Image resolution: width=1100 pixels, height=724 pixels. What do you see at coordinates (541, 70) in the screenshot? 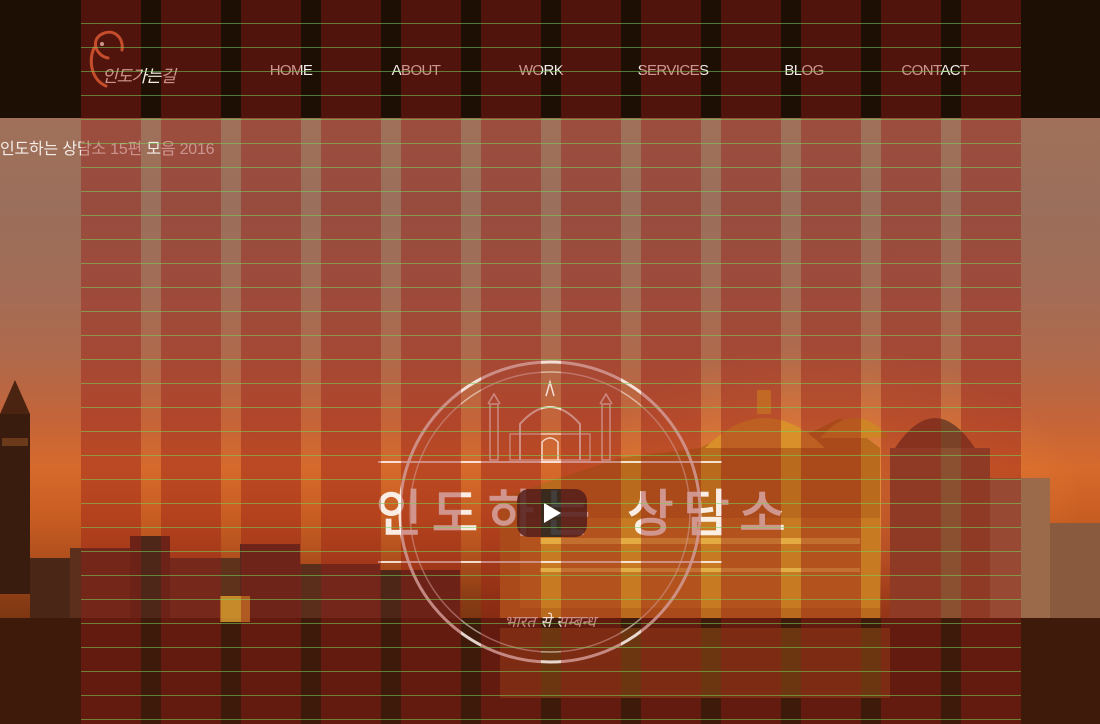
I see `nav-work: WORK` at bounding box center [541, 70].